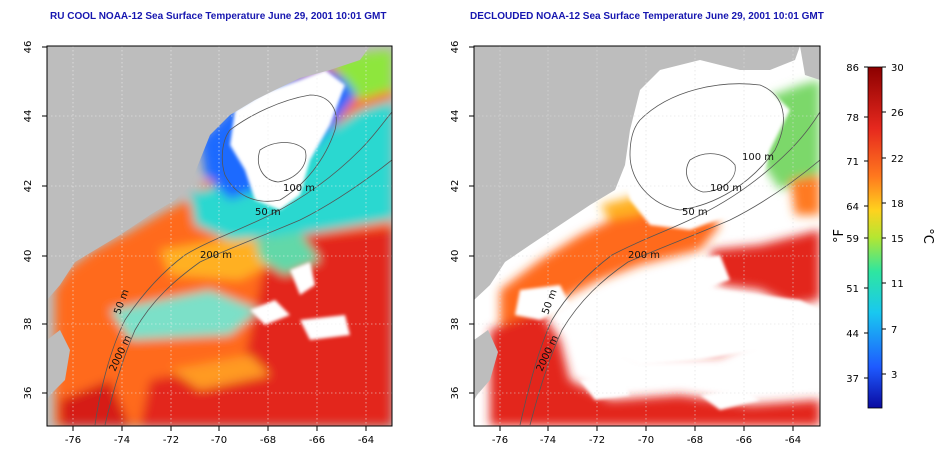 The image size is (950, 475). I want to click on left-x-tick-label: -68, so click(268, 440).